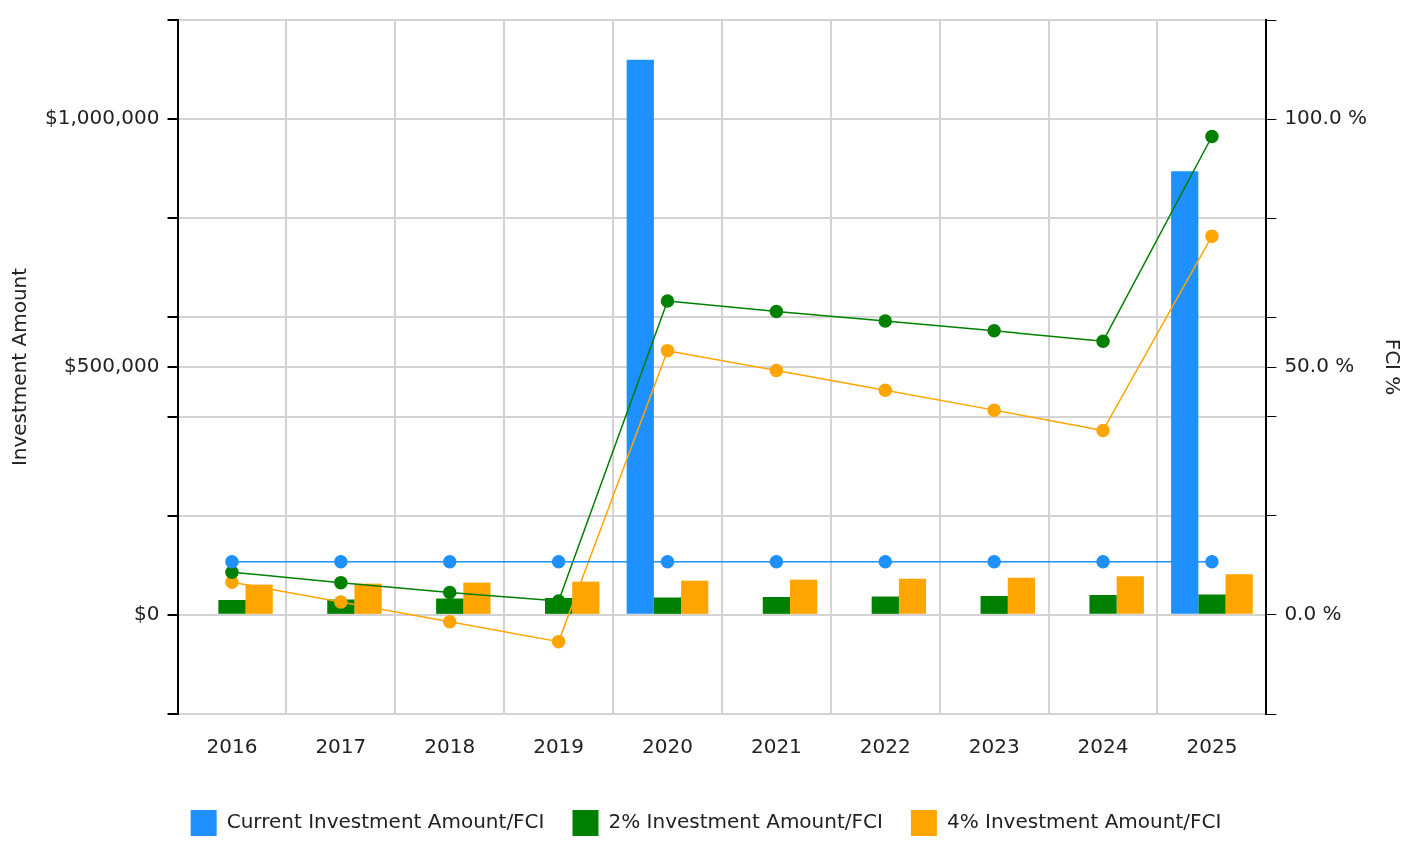 Image resolution: width=1417 pixels, height=846 pixels. Describe the element at coordinates (102, 117) in the screenshot. I see `y-tick-label: $1,000,000` at that location.